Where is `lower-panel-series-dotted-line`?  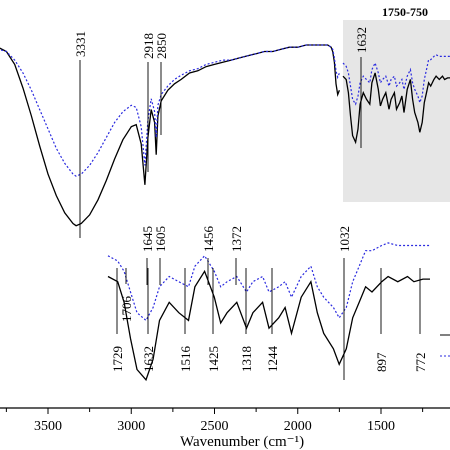
lower-panel-series-dotted-line is located at coordinates (268, 282).